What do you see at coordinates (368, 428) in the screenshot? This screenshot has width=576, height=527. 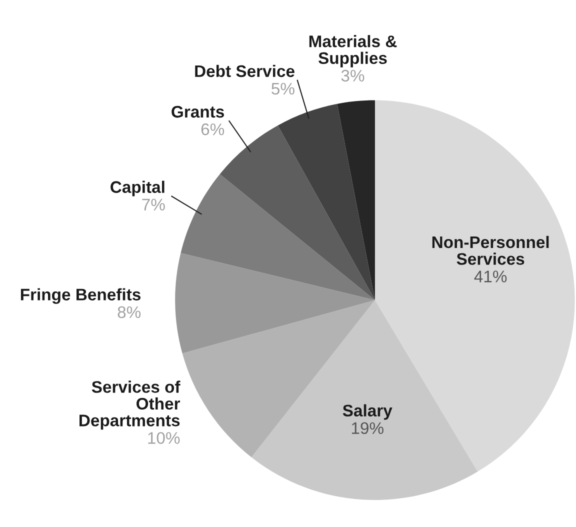 I see `data-label: 19%` at bounding box center [368, 428].